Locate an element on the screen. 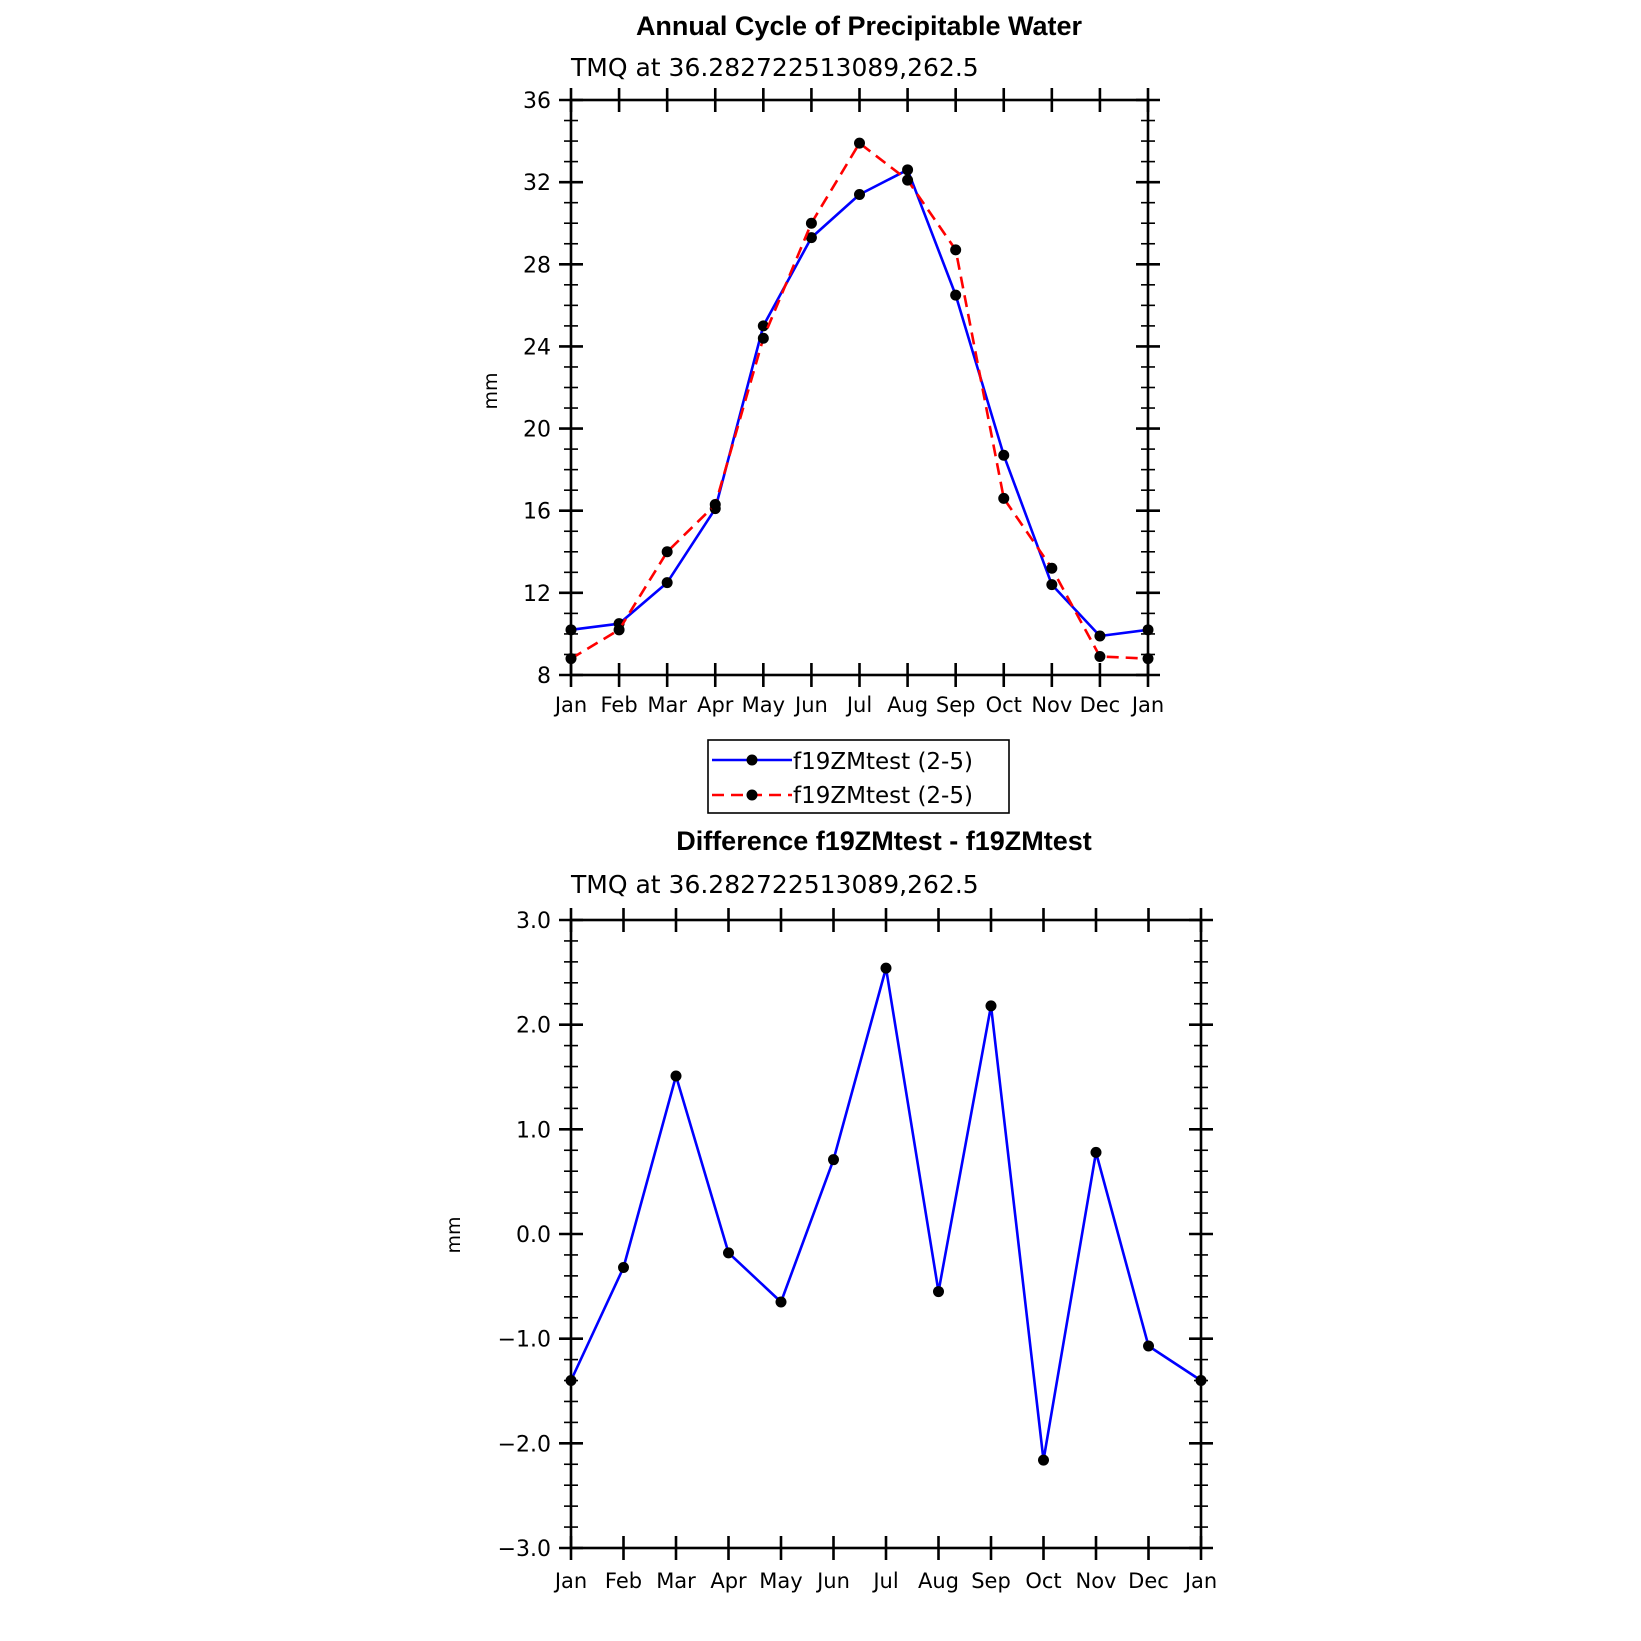 This screenshot has width=1641, height=1641. y-tick-label: 36 is located at coordinates (537, 101).